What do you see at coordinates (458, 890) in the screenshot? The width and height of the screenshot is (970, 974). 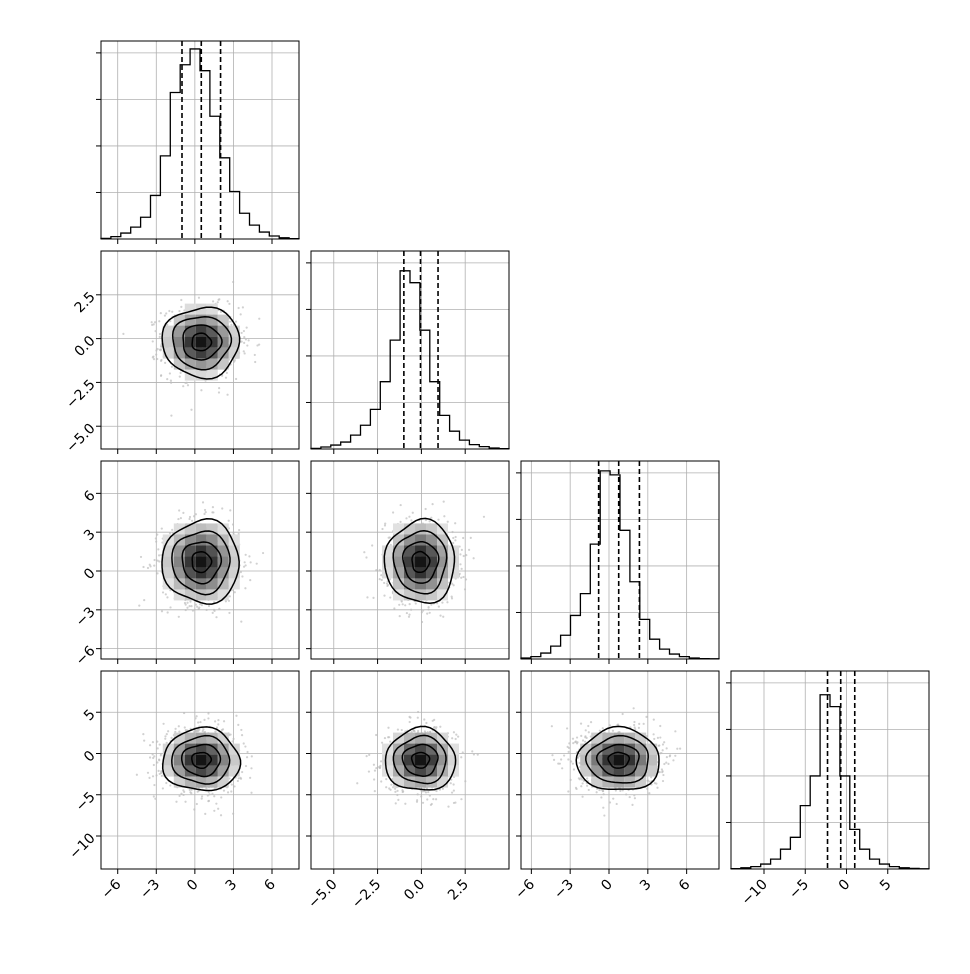 I see `x-tick-label: 2.5` at bounding box center [458, 890].